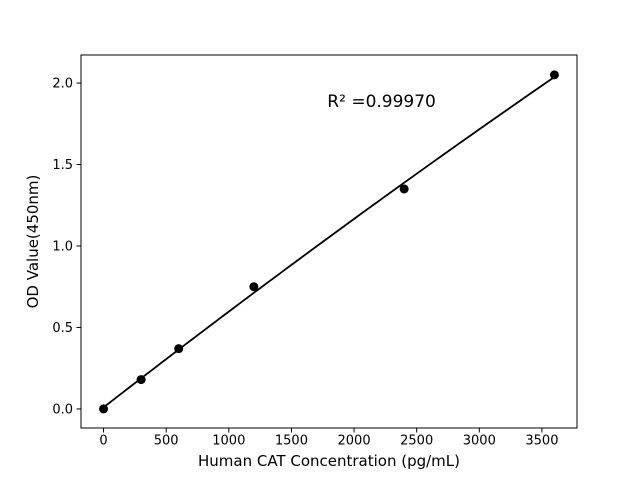 Image resolution: width=640 pixels, height=480 pixels. Describe the element at coordinates (166, 441) in the screenshot. I see `x-tick-label: 500` at that location.